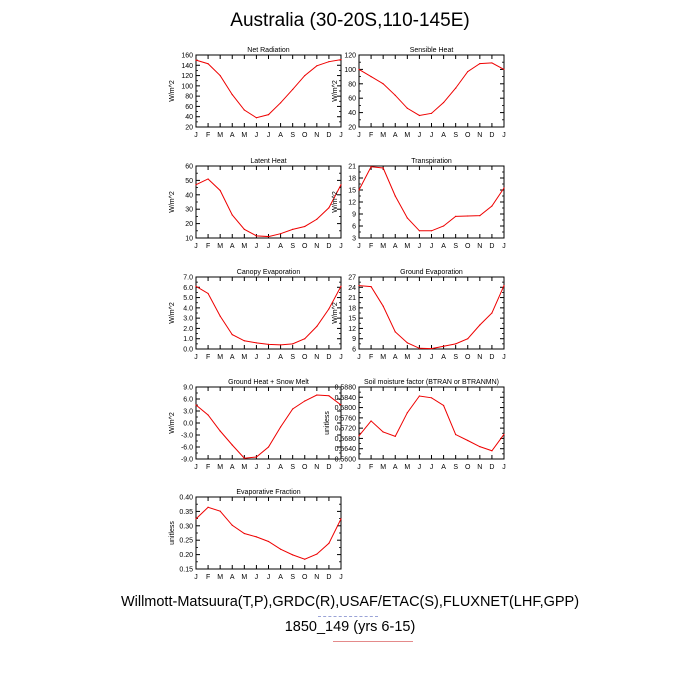 The height and width of the screenshot is (700, 700). Describe the element at coordinates (187, 86) in the screenshot. I see `y-tick-label: 100` at that location.